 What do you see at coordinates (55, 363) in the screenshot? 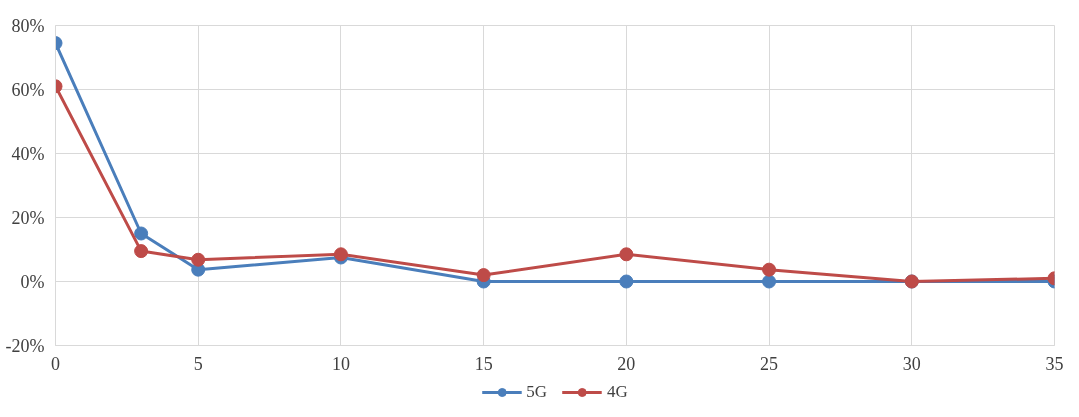
I see `x-tick-label: 0` at bounding box center [55, 363].